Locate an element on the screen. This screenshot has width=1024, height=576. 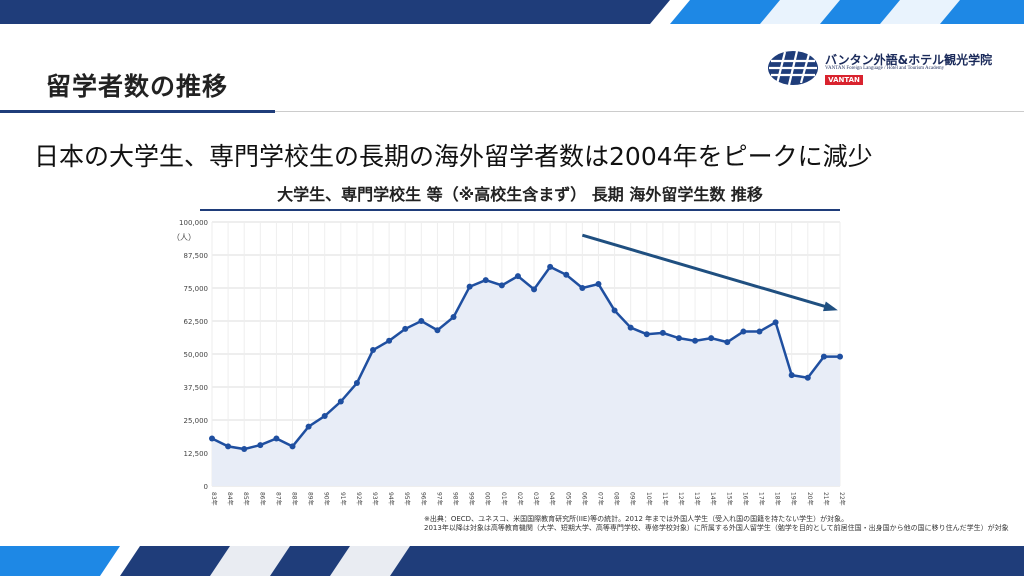
x-tick-label: 94年 is located at coordinates (391, 499).